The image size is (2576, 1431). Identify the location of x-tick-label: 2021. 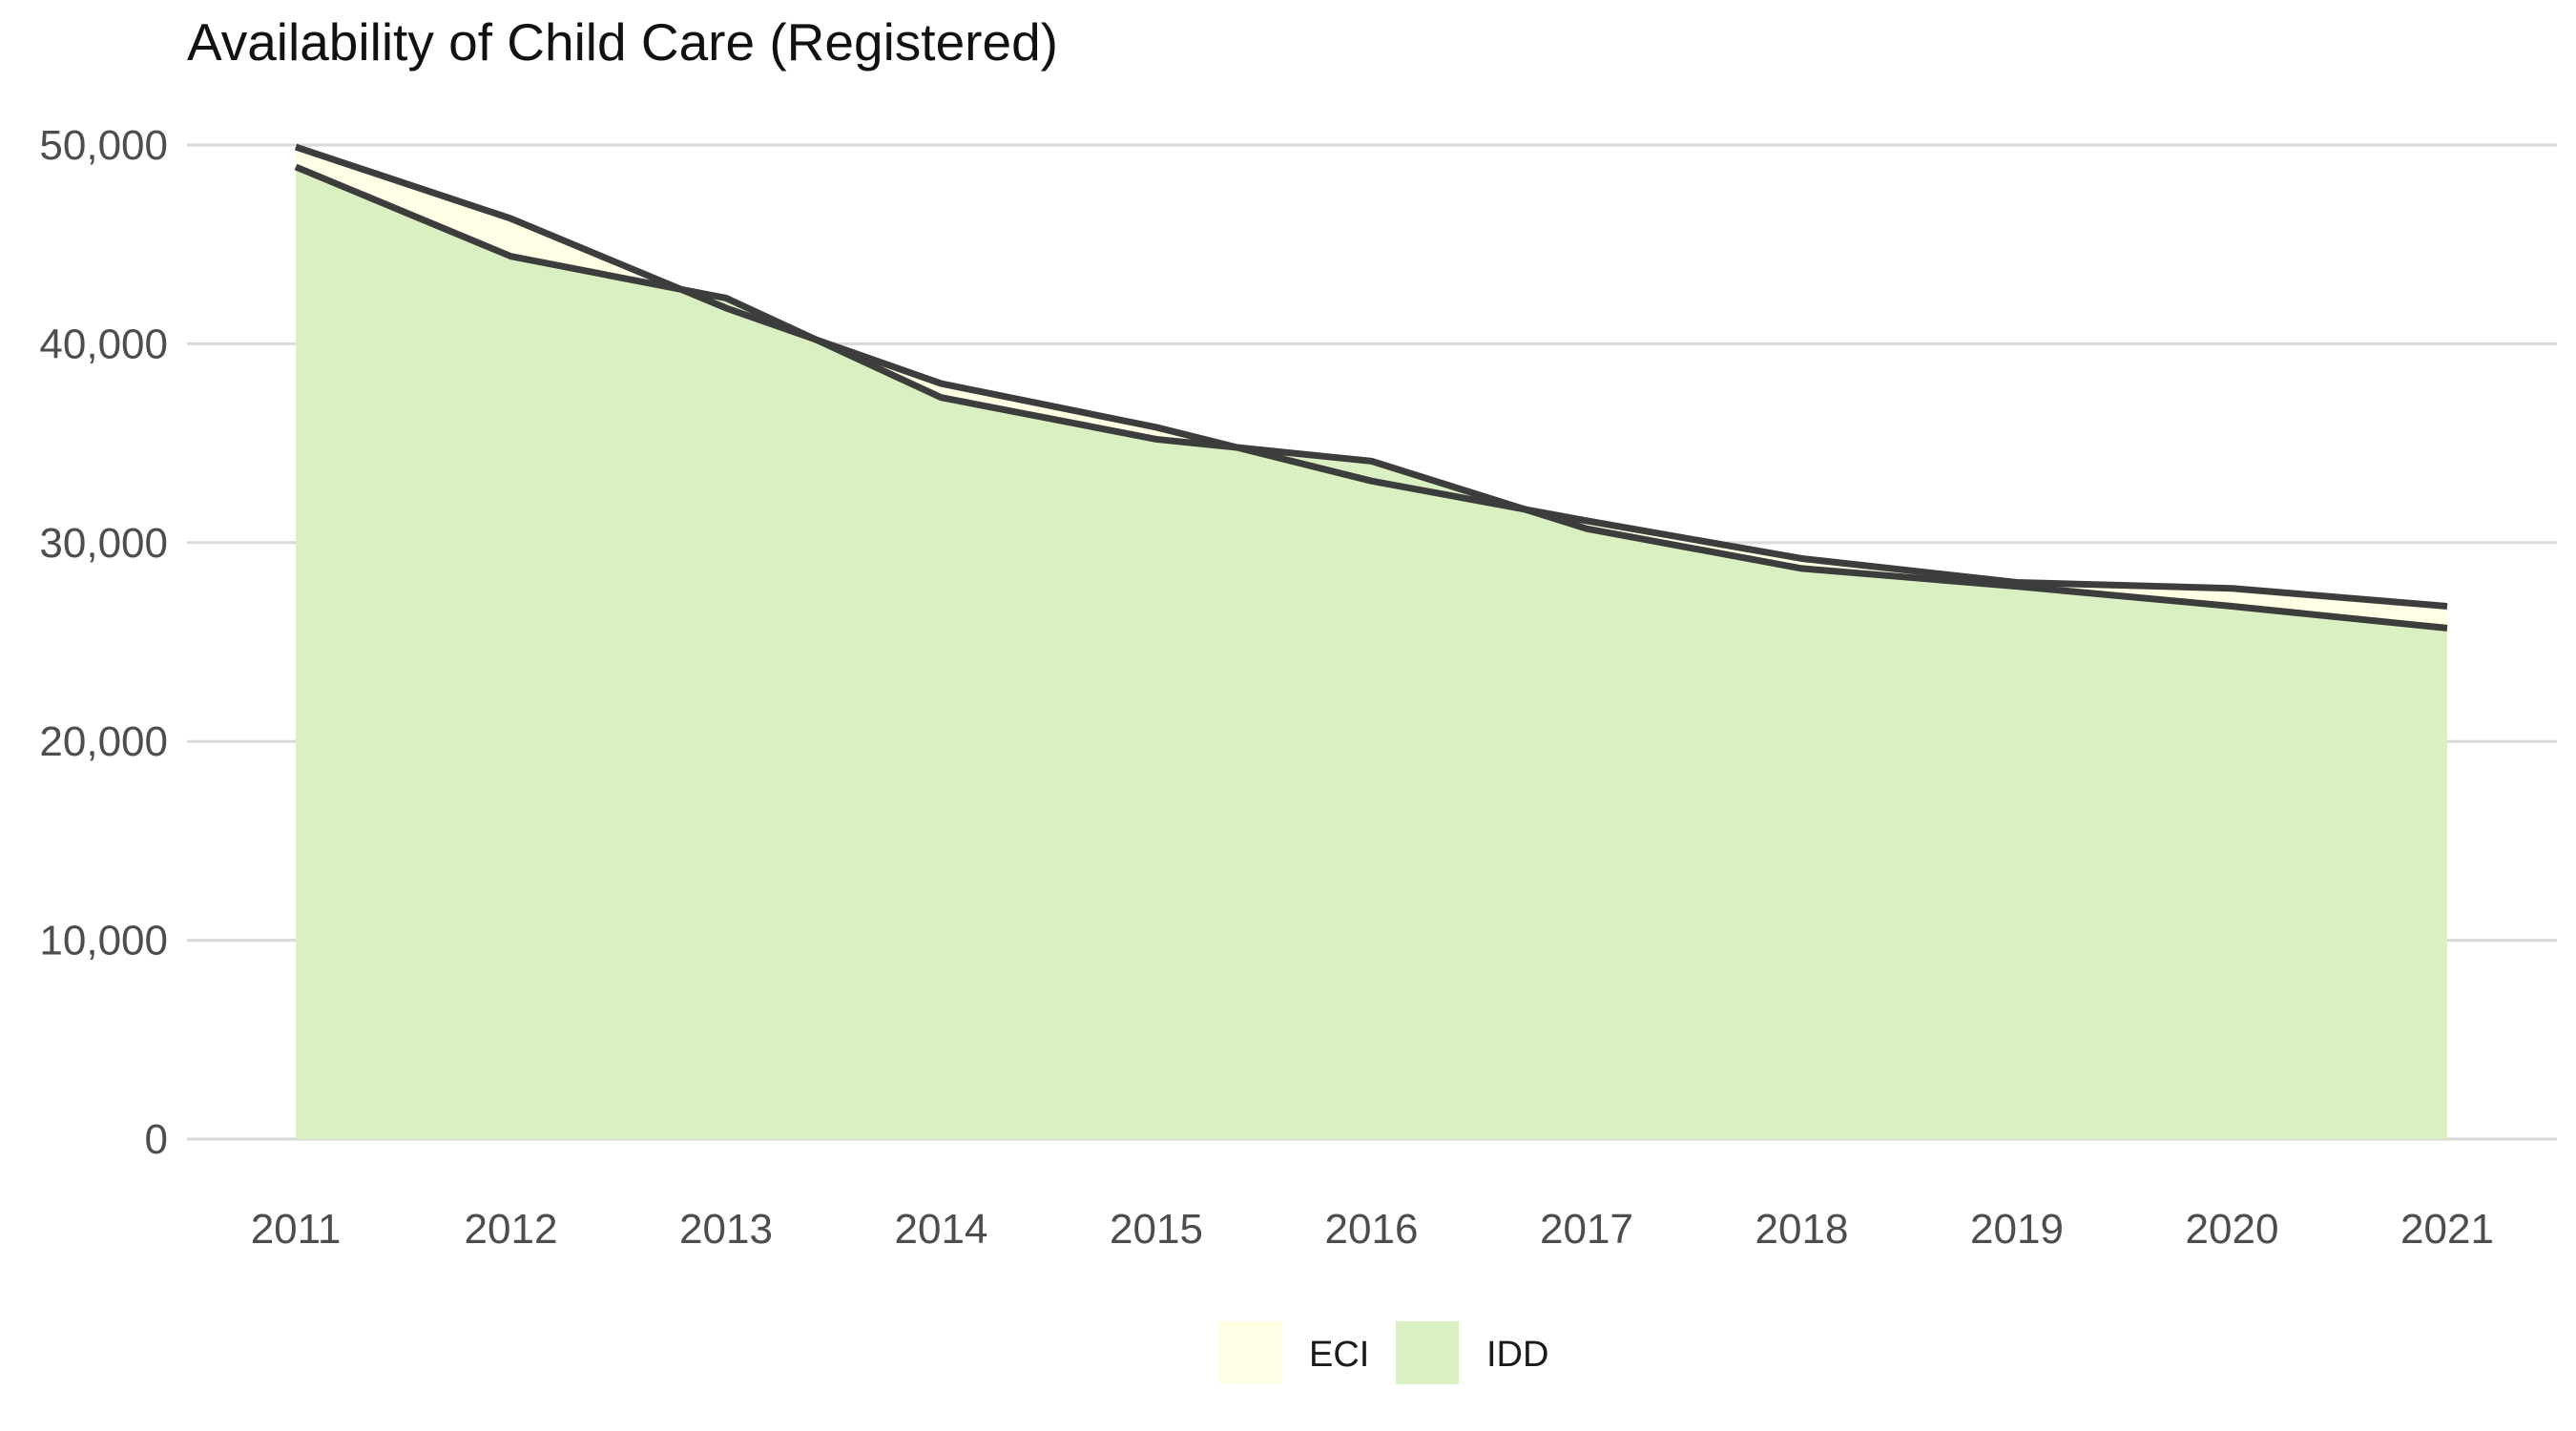
(2447, 1229).